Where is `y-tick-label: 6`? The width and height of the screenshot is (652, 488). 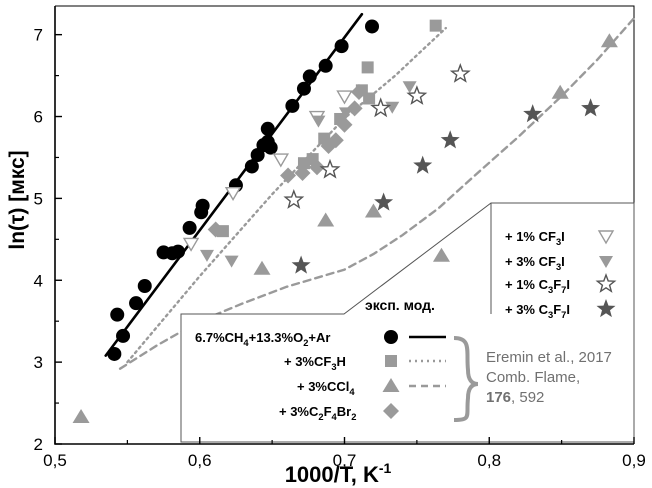 y-tick-label: 6 is located at coordinates (38, 117).